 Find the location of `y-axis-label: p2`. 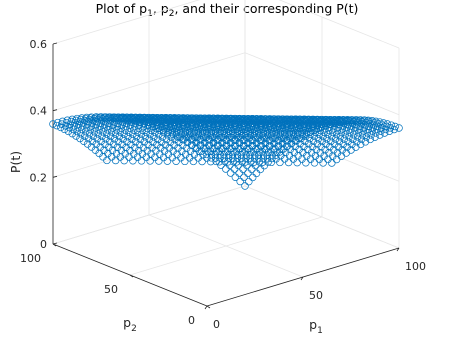

y-axis-label: p2 is located at coordinates (130, 324).